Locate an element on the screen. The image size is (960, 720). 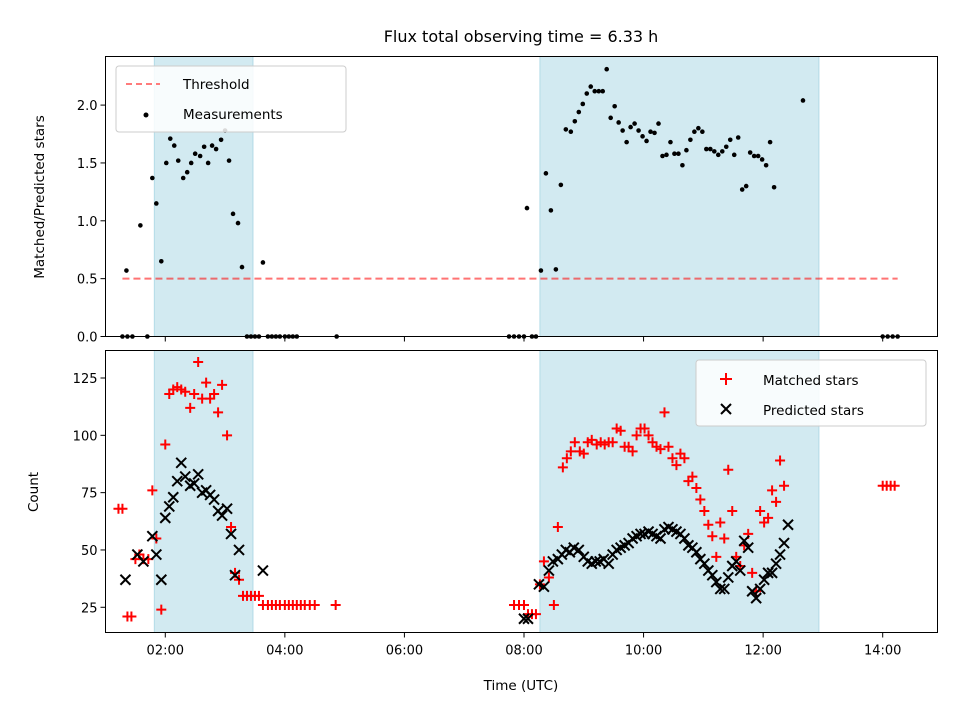
y-tick-label: 125 is located at coordinates (85, 379).